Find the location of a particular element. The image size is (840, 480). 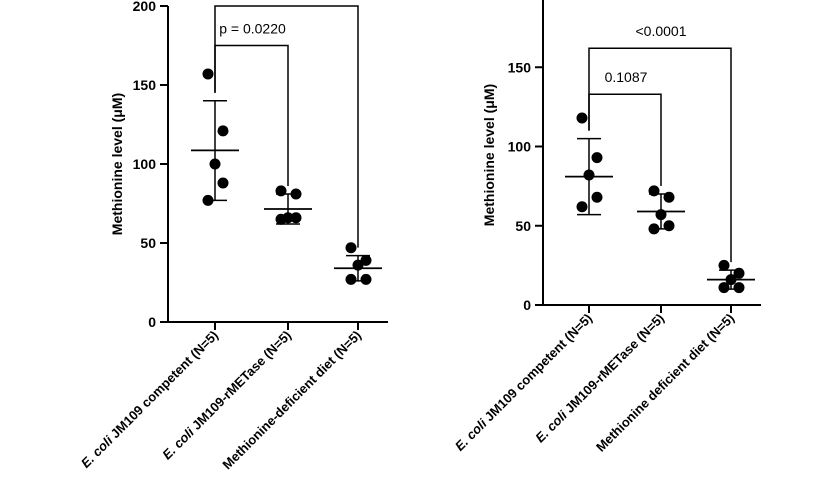

chart0-category-label: E. coli JM109 competent (N=5) is located at coordinates (149, 399).